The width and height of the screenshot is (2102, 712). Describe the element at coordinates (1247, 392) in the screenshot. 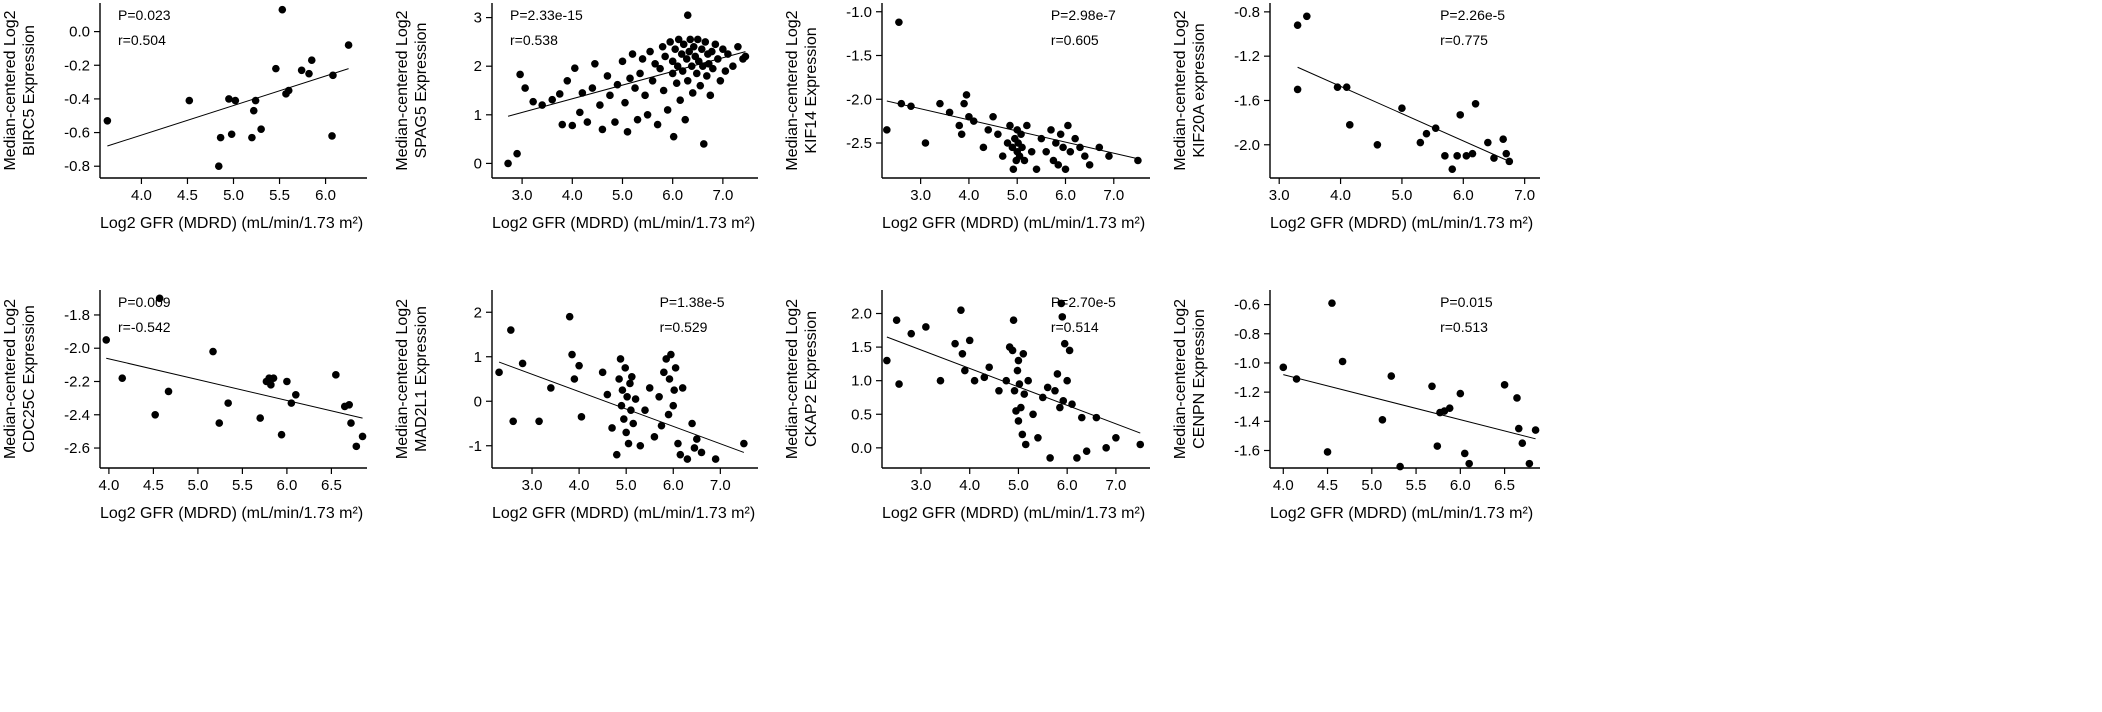

I see `y-tick-label: -1.2` at that location.